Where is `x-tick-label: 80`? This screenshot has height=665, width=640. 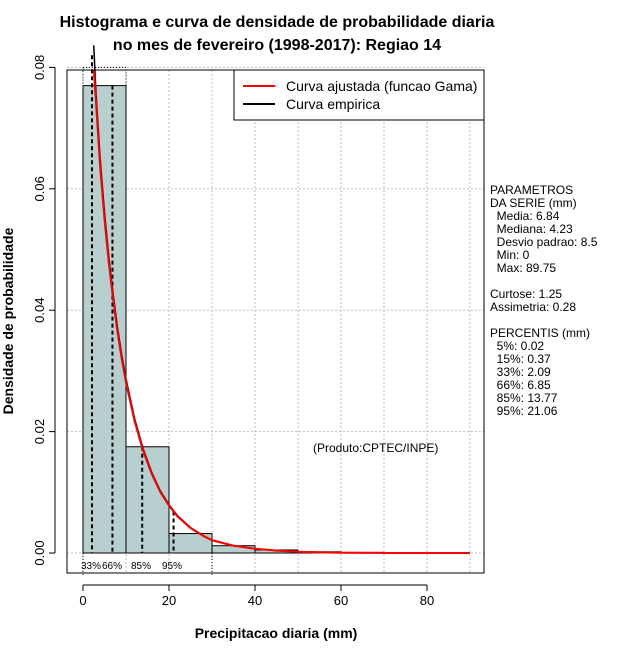 x-tick-label: 80 is located at coordinates (427, 600).